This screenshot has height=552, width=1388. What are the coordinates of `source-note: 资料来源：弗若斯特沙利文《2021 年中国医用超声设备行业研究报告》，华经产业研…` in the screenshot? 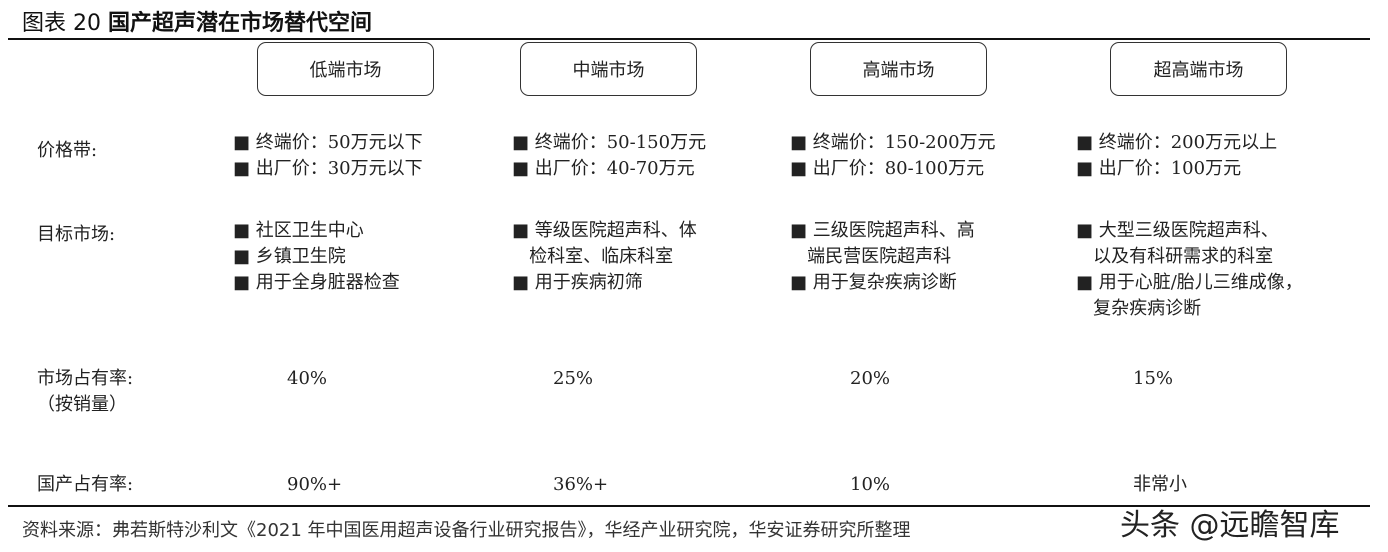 It's located at (466, 530).